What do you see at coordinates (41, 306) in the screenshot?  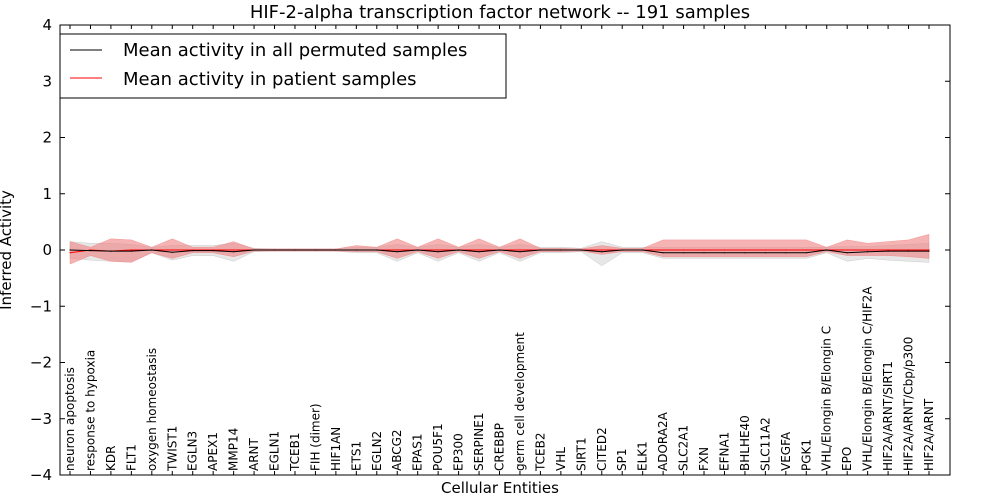 I see `y-tick-label: −1` at bounding box center [41, 306].